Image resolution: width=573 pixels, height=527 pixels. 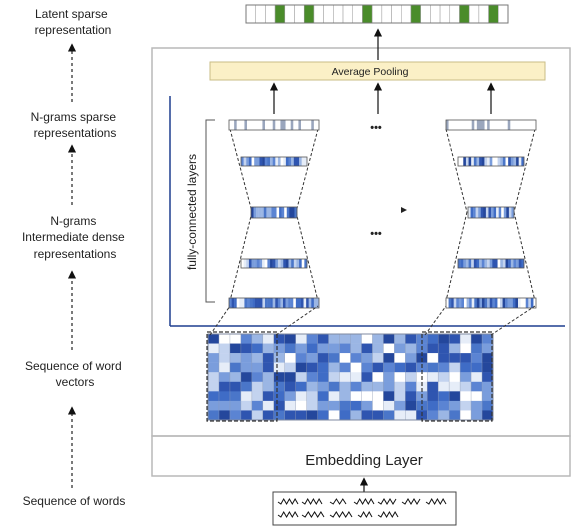 What do you see at coordinates (404, 210) in the screenshot?
I see `small-pointer-icon` at bounding box center [404, 210].